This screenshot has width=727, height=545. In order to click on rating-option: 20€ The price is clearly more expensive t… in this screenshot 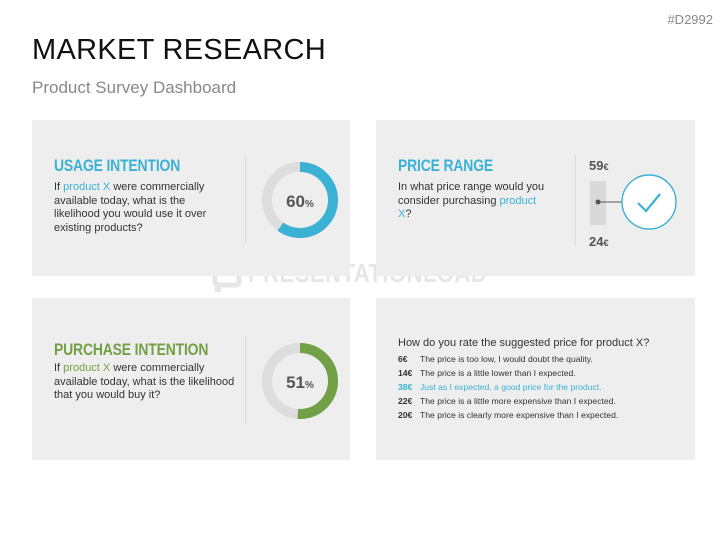, I will do `click(508, 415)`.